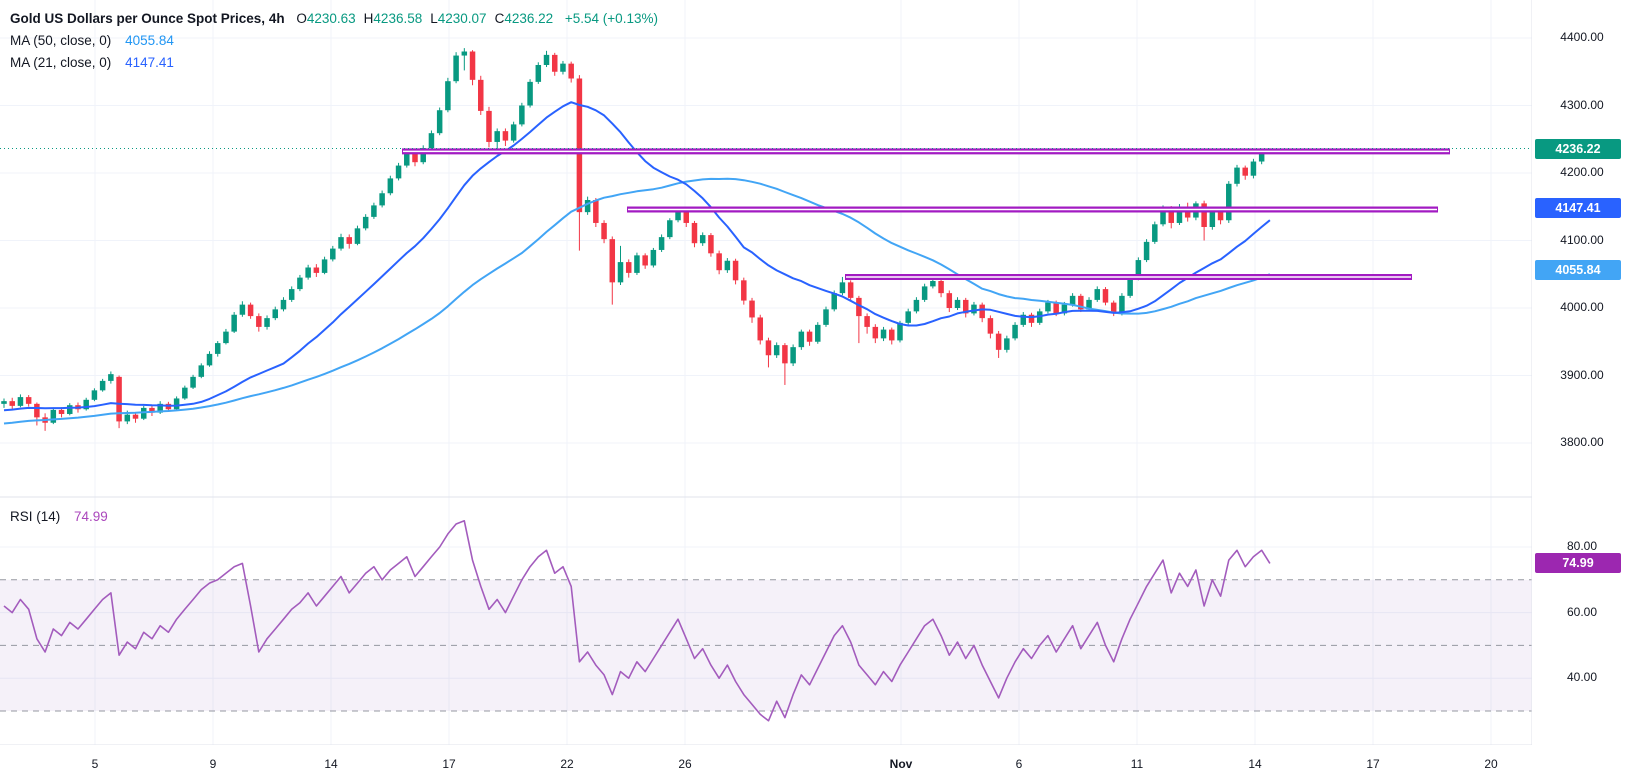  I want to click on ma21-legend-row: MA (21, close, 0) 4147.41, so click(334, 63).